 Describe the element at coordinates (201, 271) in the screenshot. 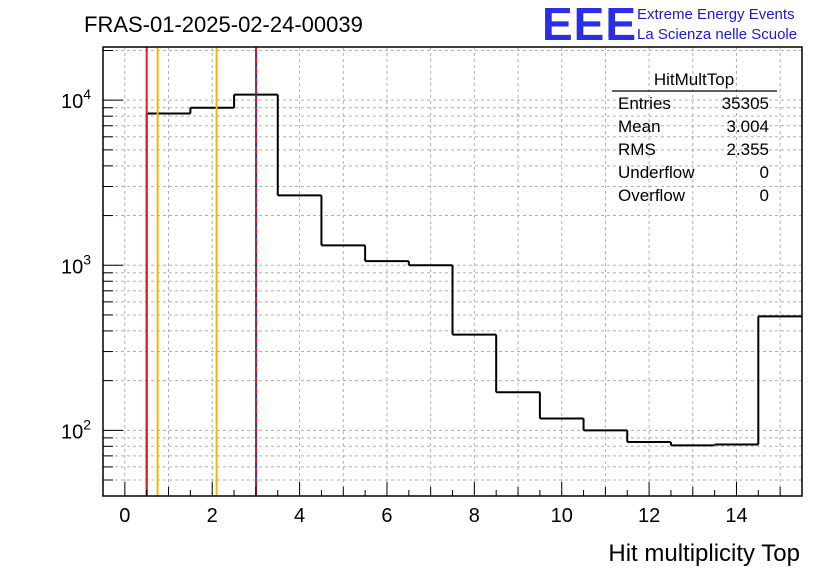

I see `reference-lines` at that location.